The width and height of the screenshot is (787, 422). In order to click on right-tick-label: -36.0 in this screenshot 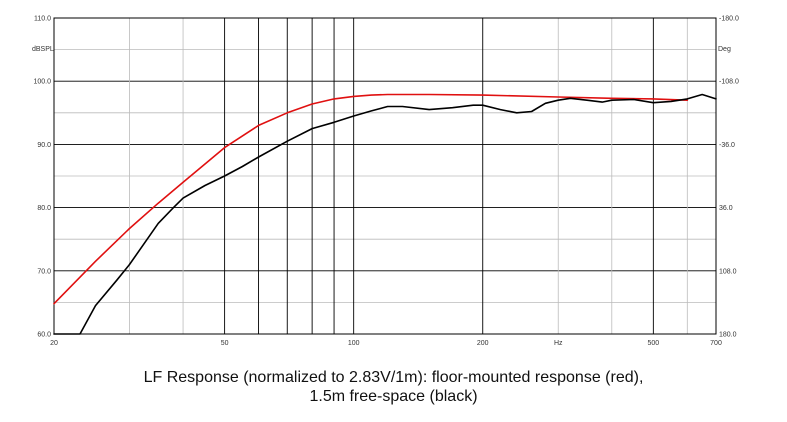, I will do `click(727, 145)`.